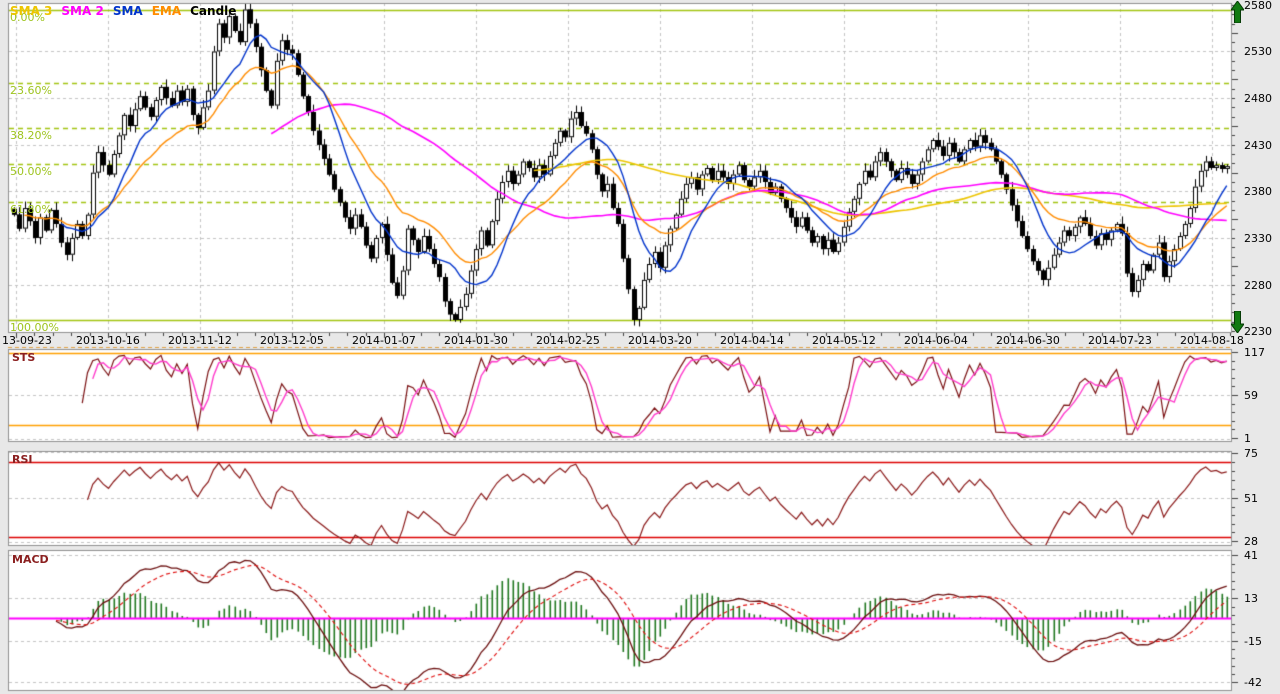  I want to click on price-tick-label: 2230, so click(1258, 331).